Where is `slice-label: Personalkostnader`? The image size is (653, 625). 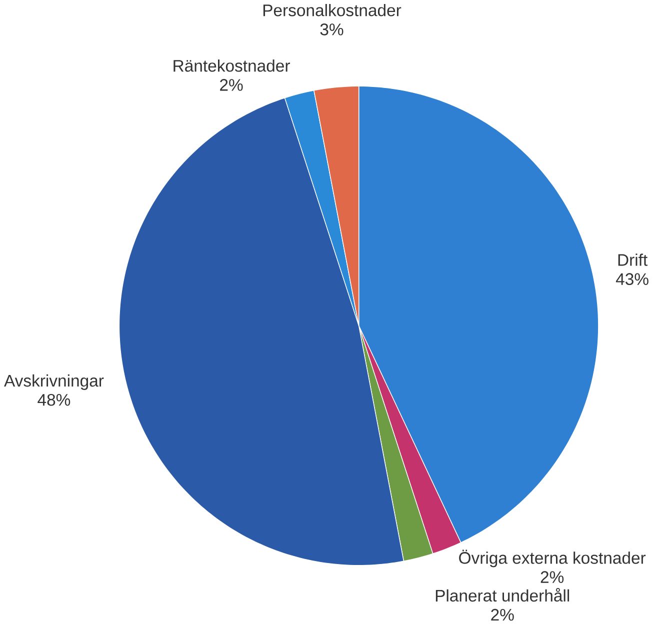
slice-label: Personalkostnader is located at coordinates (332, 10).